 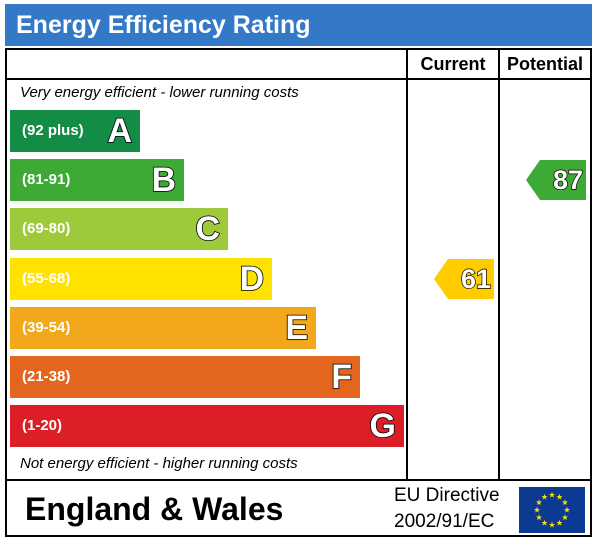 What do you see at coordinates (46, 376) in the screenshot?
I see `band-range-label: (21-38)` at bounding box center [46, 376].